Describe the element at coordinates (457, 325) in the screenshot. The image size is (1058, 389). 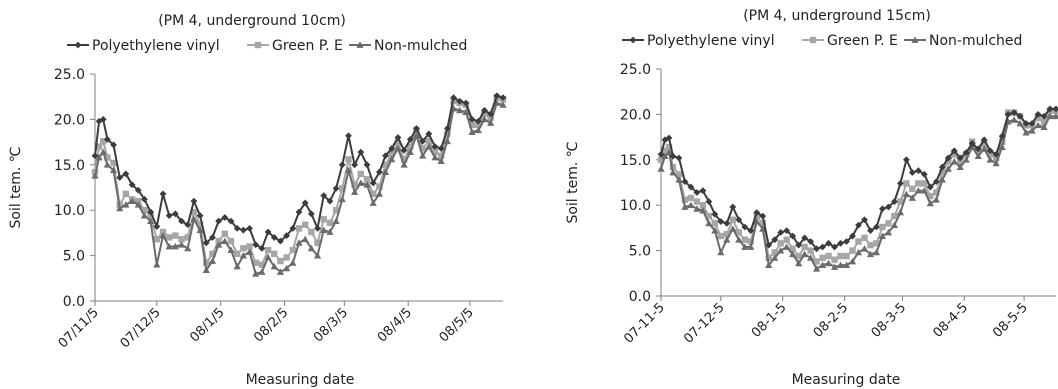
I see `x-tick-label: 08/5/5` at that location.